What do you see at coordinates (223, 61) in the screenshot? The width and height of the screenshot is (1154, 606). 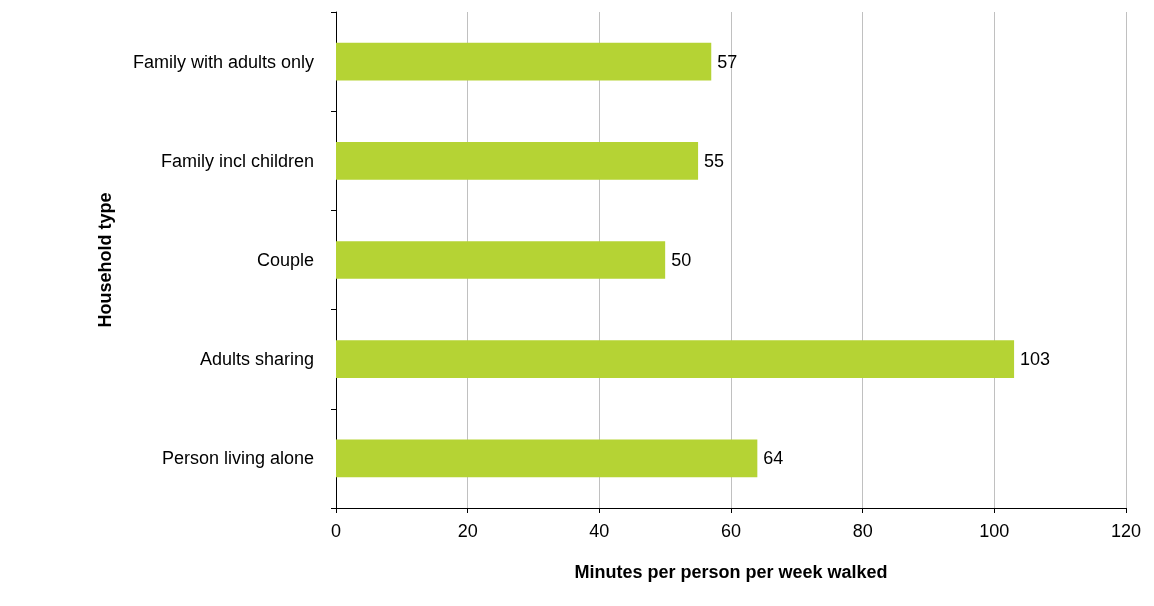 I see `y-tick-label: Family with adults only` at bounding box center [223, 61].